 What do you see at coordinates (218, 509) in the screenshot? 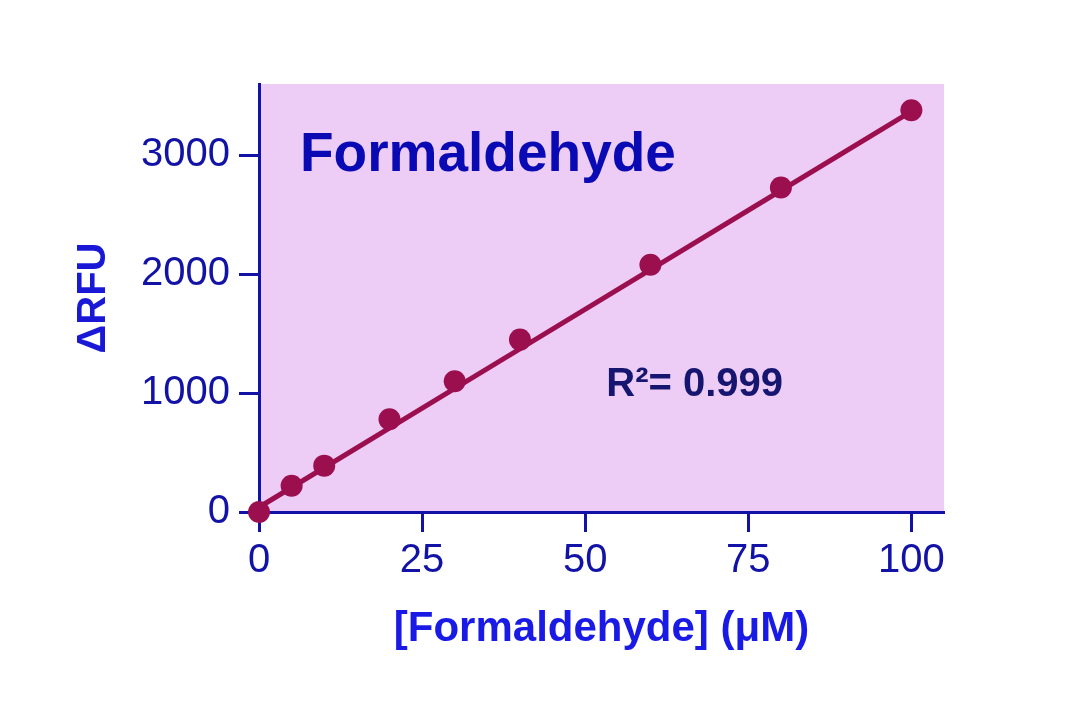
I see `y-tick-label: 0` at bounding box center [218, 509].